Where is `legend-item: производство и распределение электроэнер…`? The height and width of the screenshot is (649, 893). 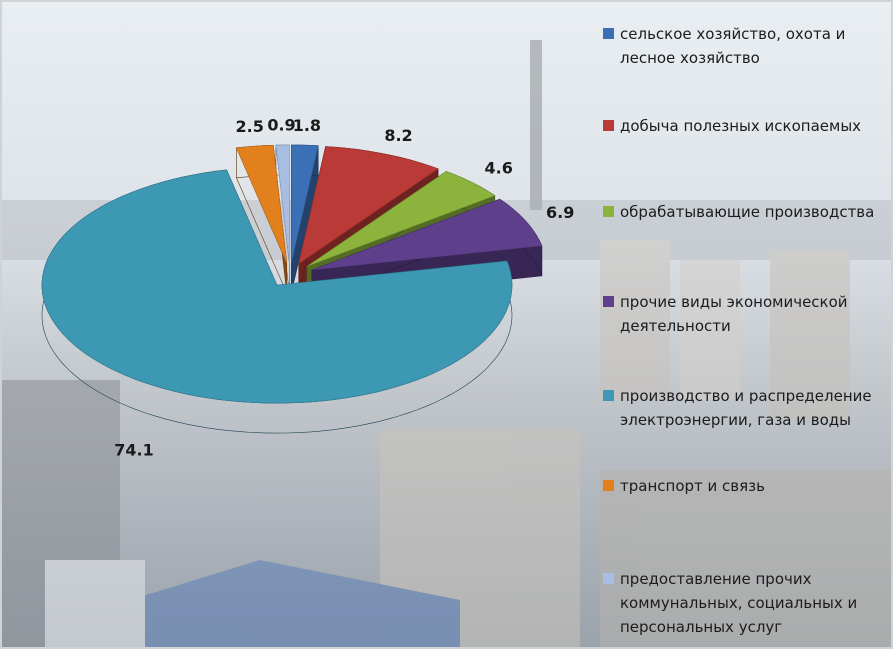
legend-item: производство и распределение электроэнер… is located at coordinates (745, 408).